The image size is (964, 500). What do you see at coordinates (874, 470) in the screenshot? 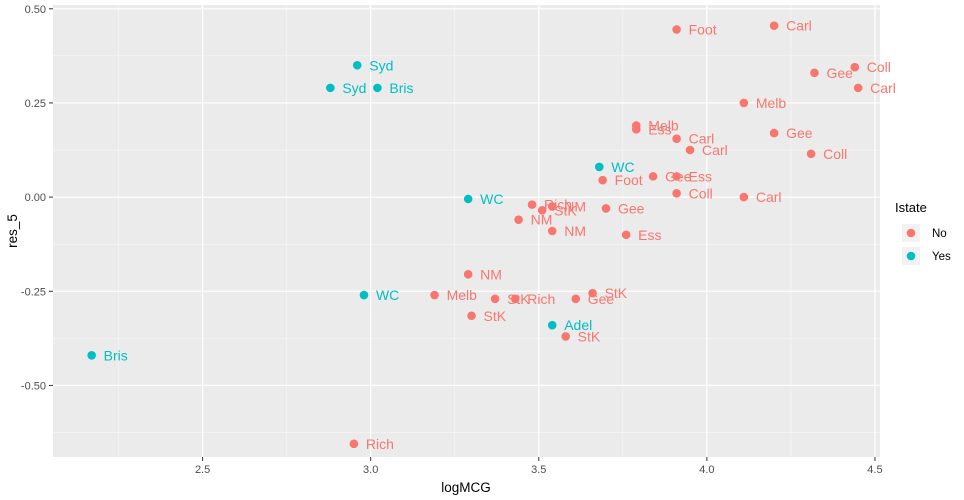
I see `x-tick-label: 4.5` at bounding box center [874, 470].